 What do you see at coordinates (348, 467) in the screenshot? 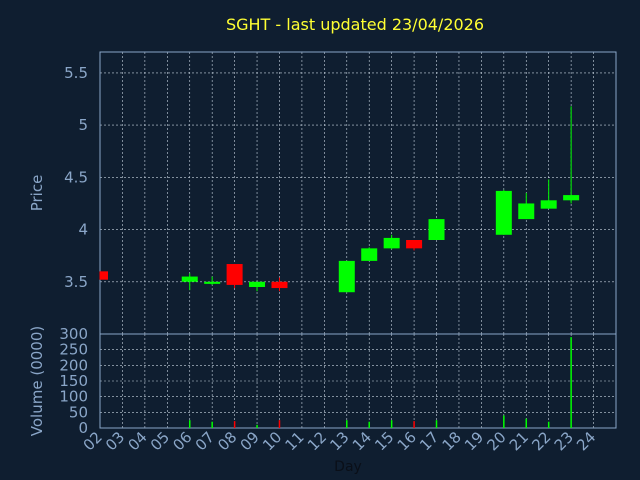
I see `x-axis-label: Day` at bounding box center [348, 467].